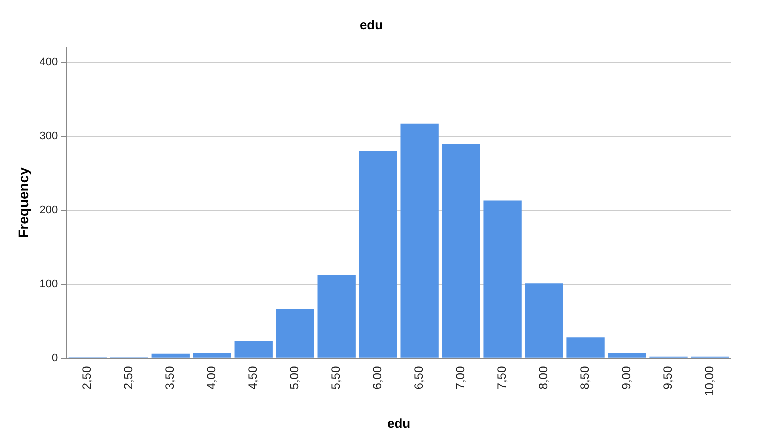  I want to click on x-axis-title: edu, so click(399, 423).